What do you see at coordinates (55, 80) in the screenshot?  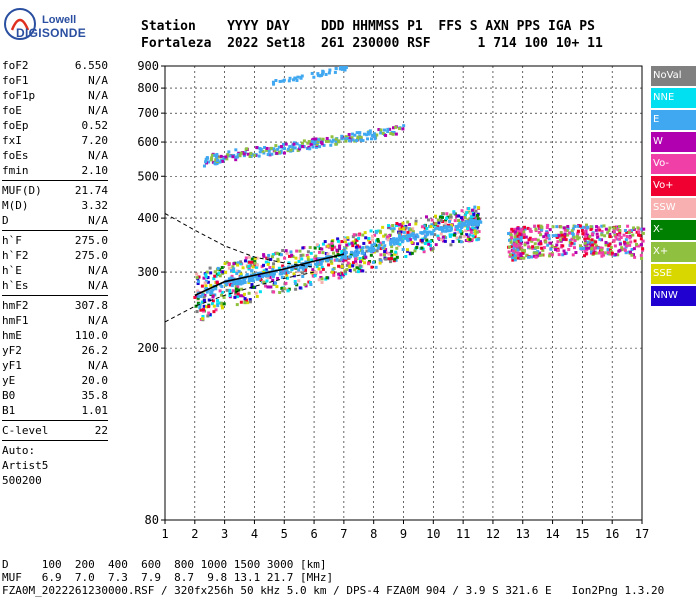 I see `param-row: foF1 N/A` at bounding box center [55, 80].